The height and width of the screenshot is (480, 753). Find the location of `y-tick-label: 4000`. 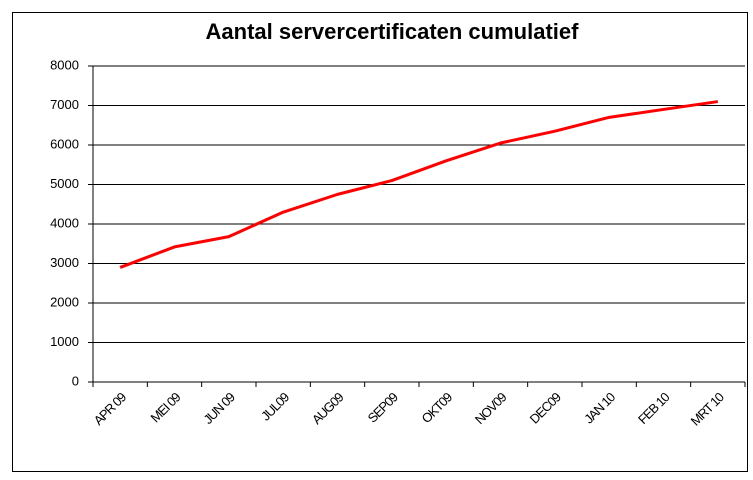

y-tick-label: 4000 is located at coordinates (64, 222).